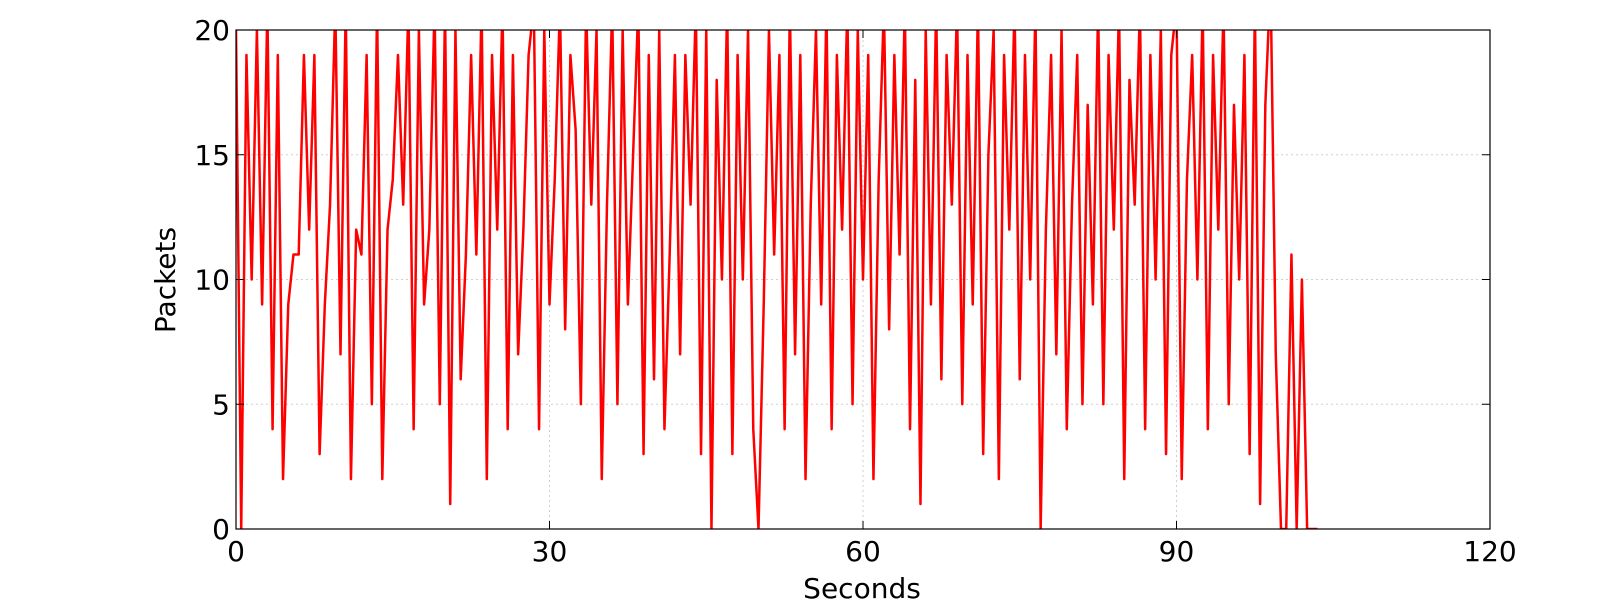 The height and width of the screenshot is (600, 1600). What do you see at coordinates (221, 404) in the screenshot?
I see `y-tick-label: 5` at bounding box center [221, 404].